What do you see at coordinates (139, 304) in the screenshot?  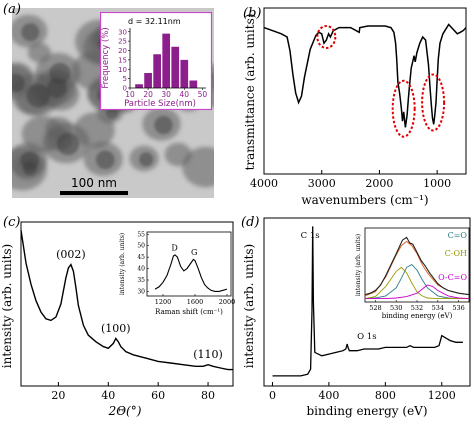 I see `xrd-peak-labels: (002) (100) (110)` at bounding box center [139, 304].